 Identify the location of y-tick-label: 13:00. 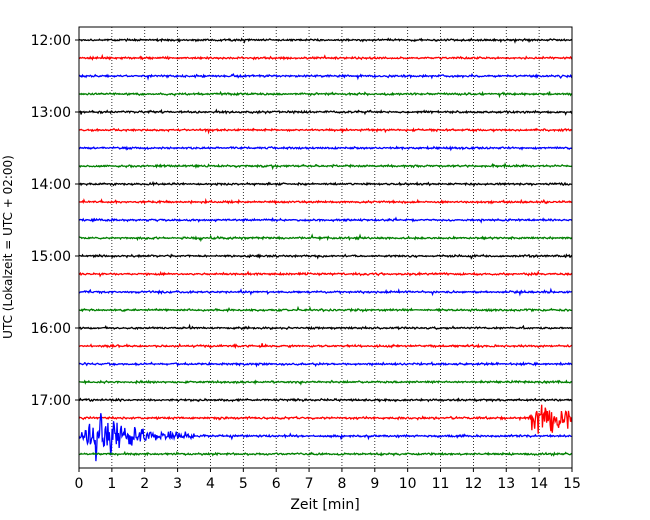
(51, 113).